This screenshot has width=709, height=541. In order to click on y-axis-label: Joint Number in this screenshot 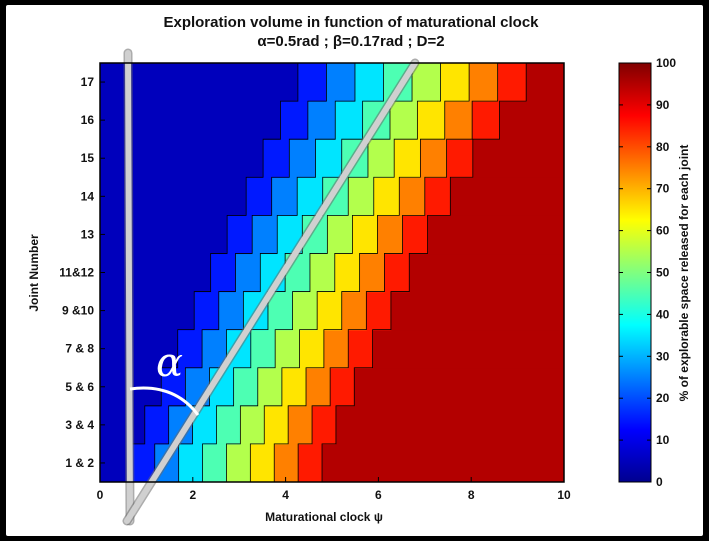, I will do `click(34, 273)`.